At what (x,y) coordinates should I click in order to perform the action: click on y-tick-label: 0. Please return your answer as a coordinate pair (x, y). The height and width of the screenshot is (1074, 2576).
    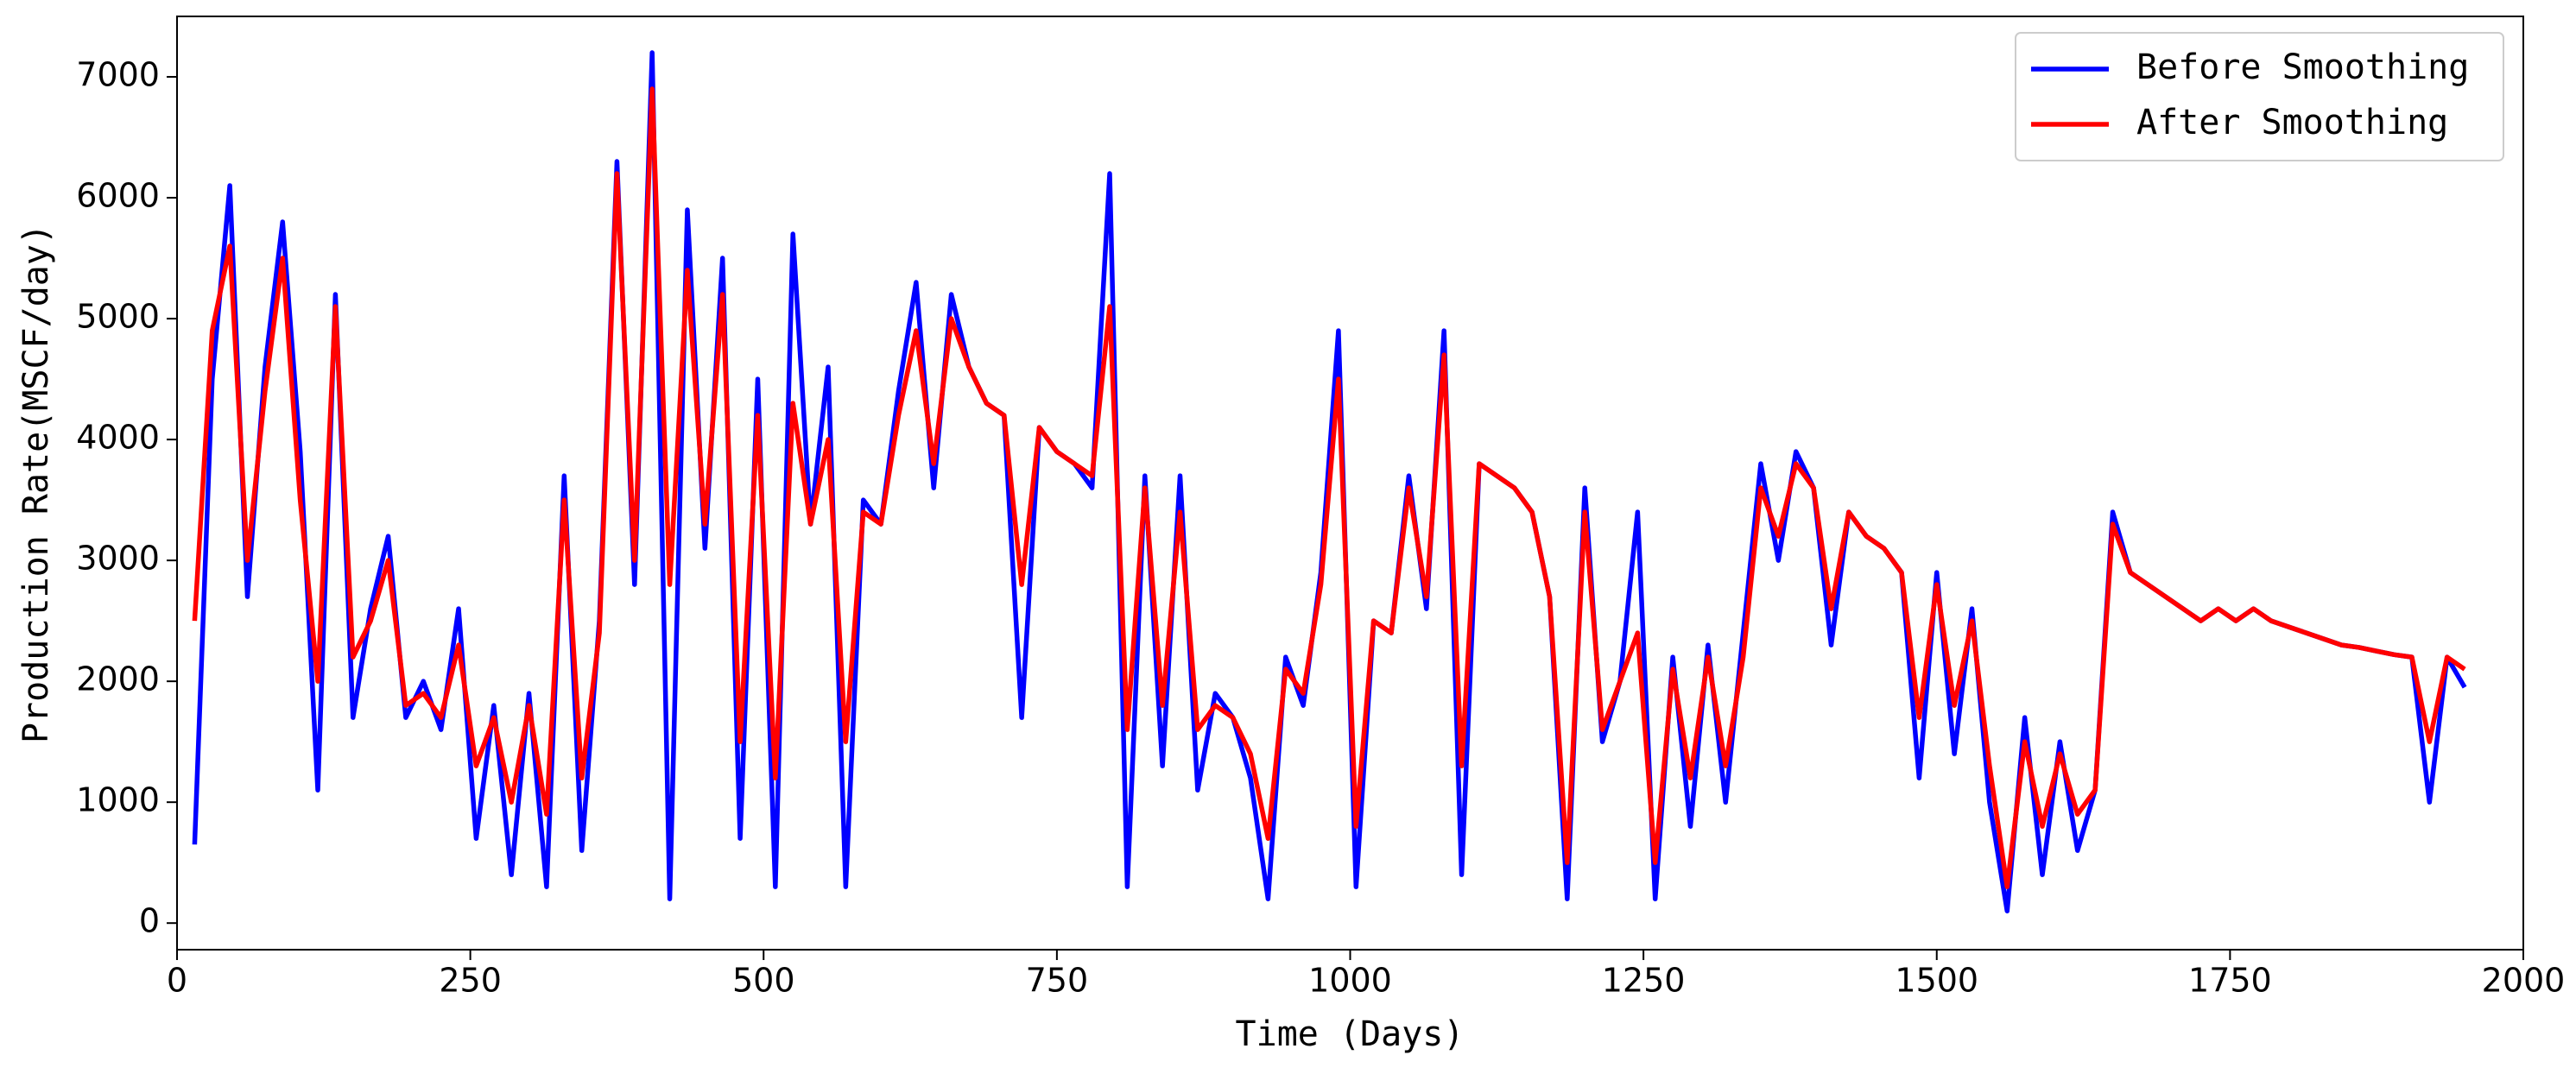
    Looking at the image, I should click on (149, 921).